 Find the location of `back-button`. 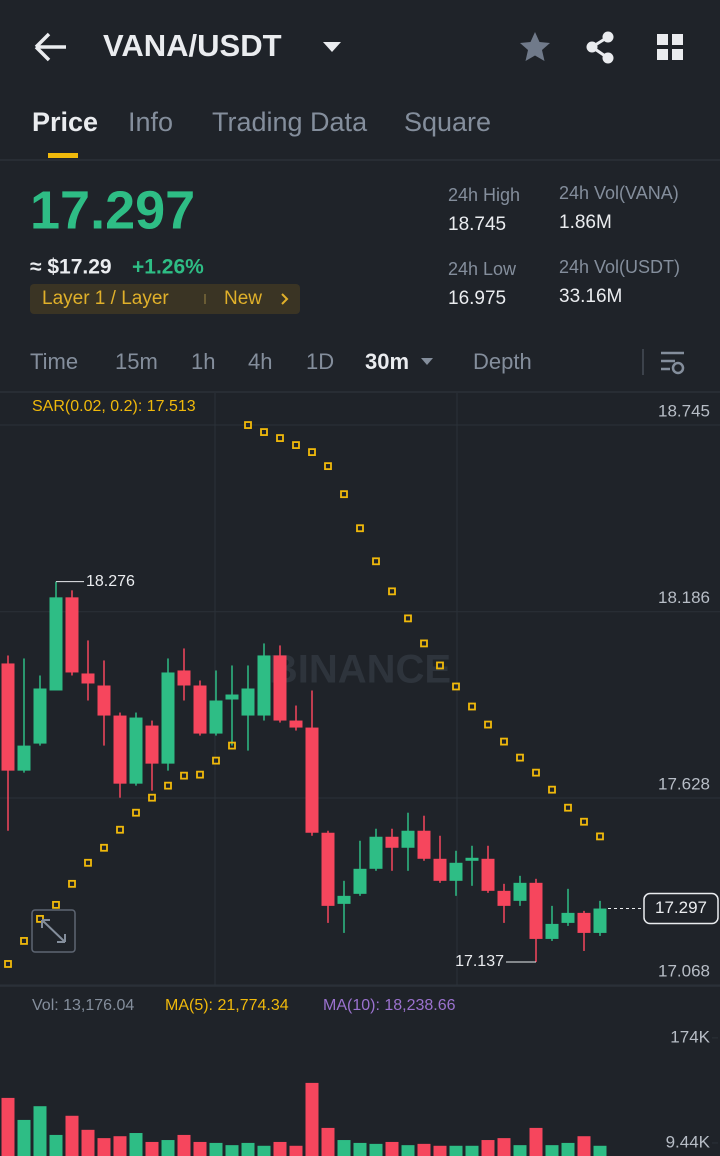

back-button is located at coordinates (50, 47).